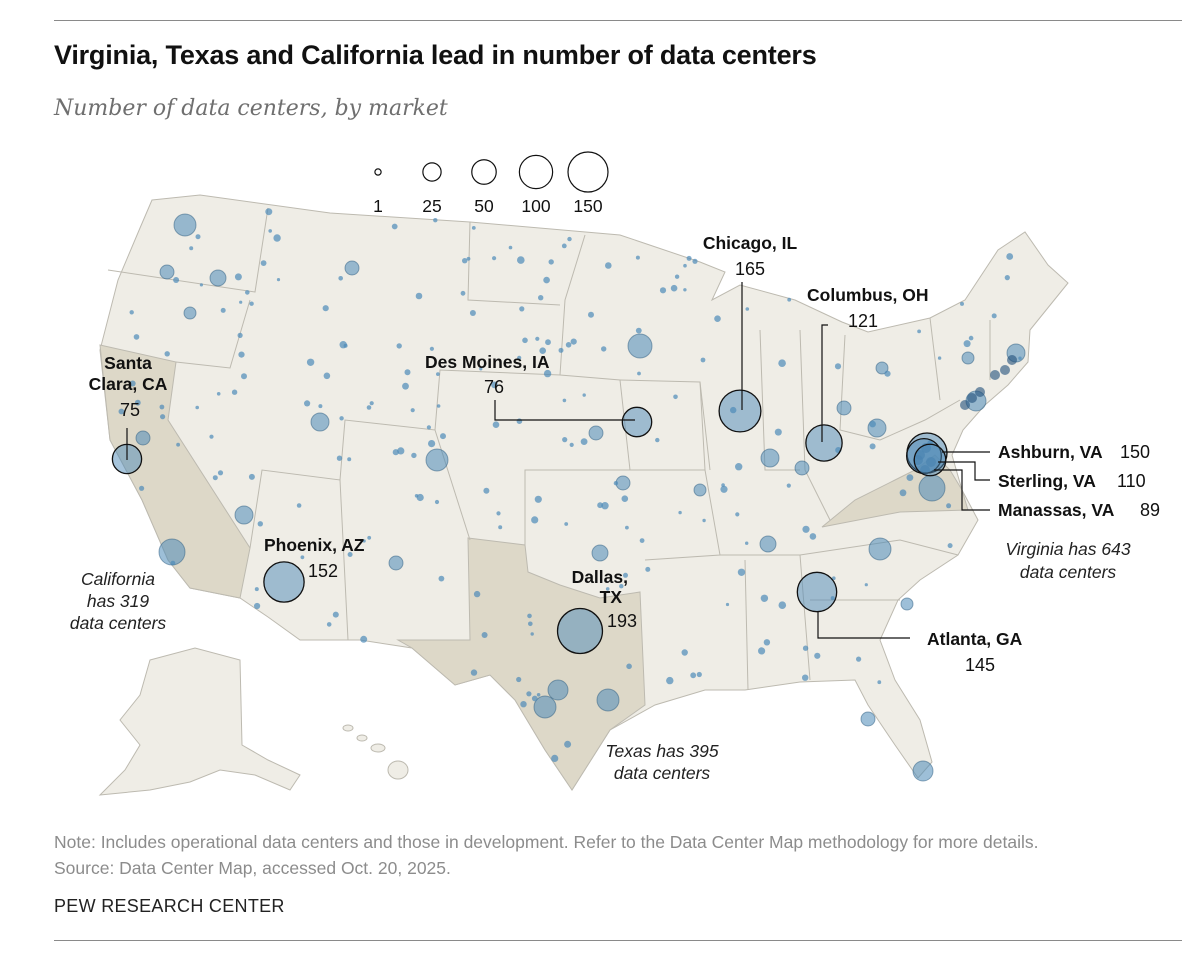  What do you see at coordinates (314, 545) in the screenshot?
I see `label-phoenix: Phoenix, AZ` at bounding box center [314, 545].